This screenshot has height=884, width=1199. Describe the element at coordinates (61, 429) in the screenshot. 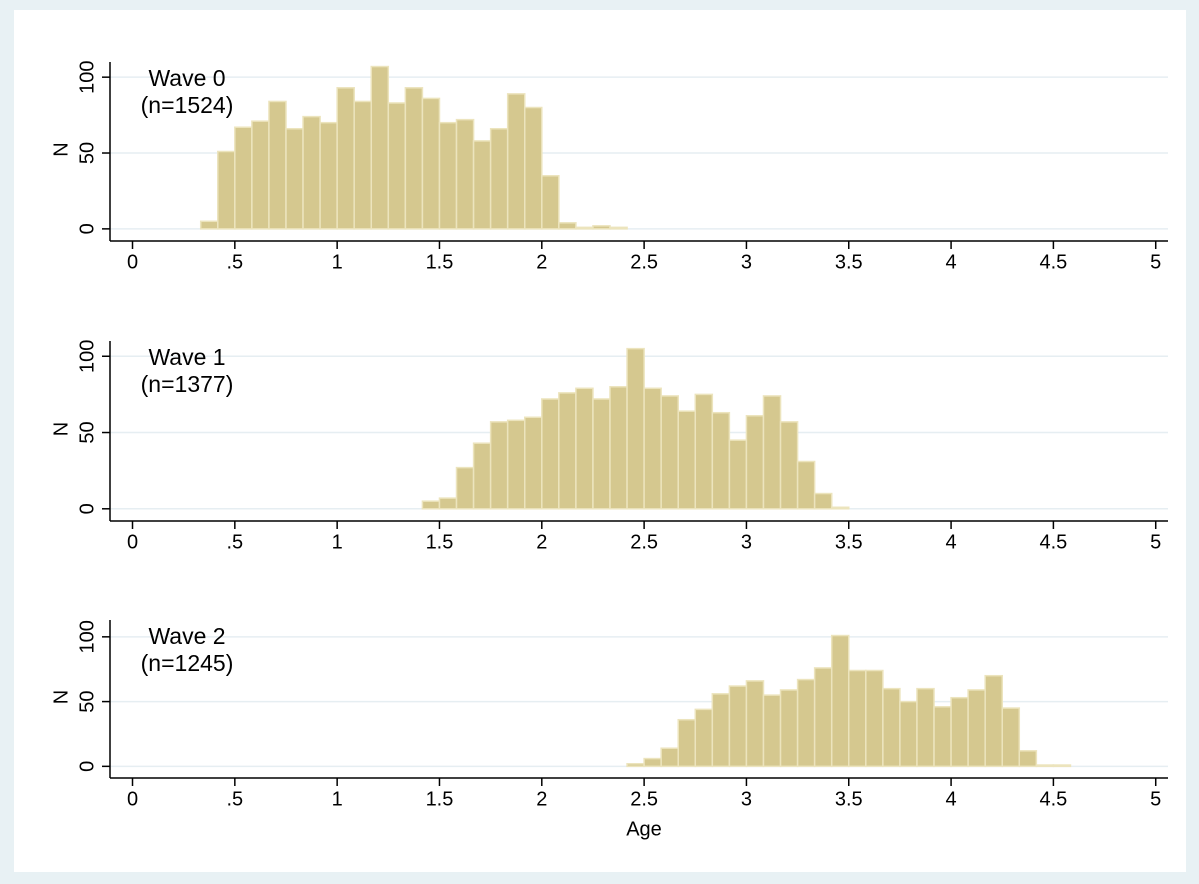

I see `y-axis-title: N` at that location.